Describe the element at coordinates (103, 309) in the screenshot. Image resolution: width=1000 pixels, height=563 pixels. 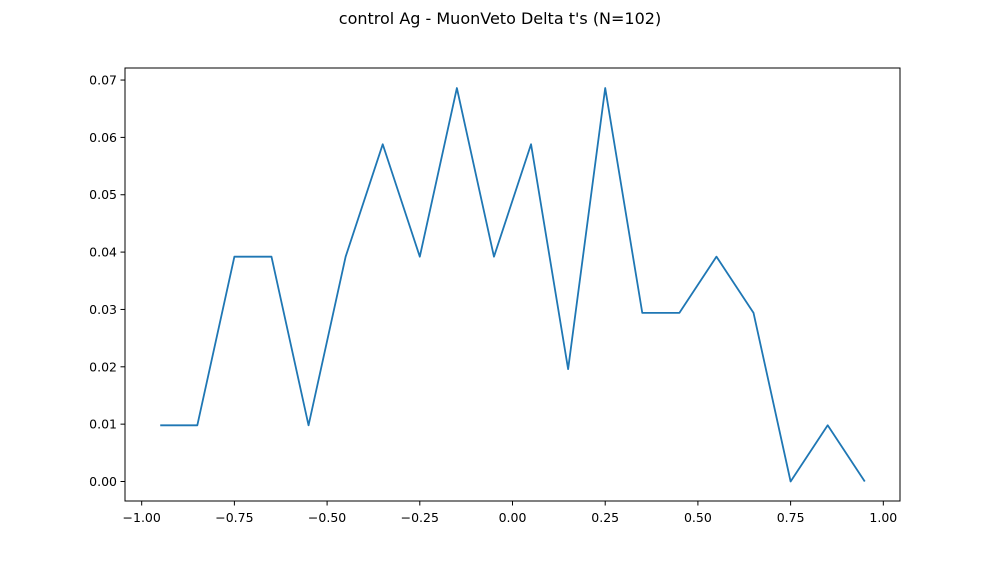
I see `y-tick-label: 0.03` at that location.